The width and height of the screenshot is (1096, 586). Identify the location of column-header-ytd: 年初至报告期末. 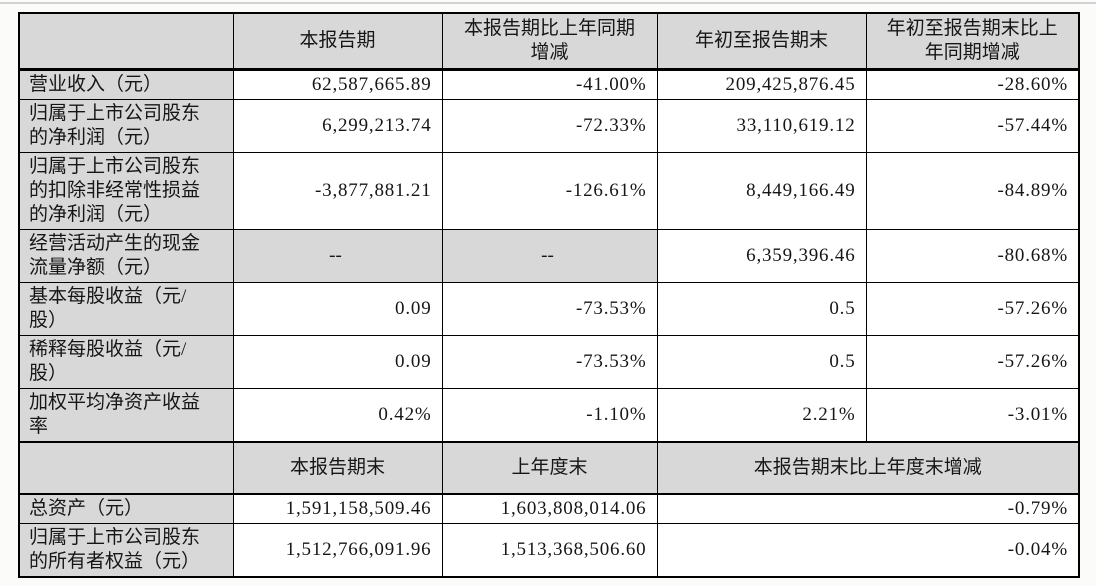
(761, 41).